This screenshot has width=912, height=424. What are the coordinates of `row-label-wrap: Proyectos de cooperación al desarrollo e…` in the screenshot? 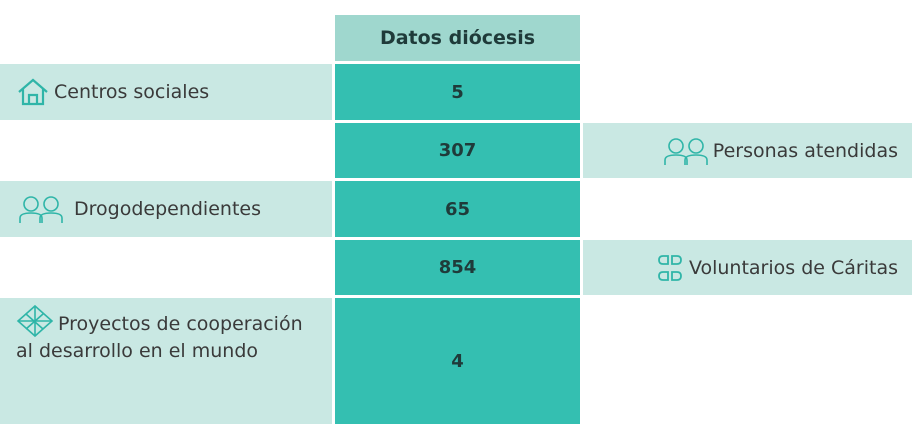 It's located at (166, 334).